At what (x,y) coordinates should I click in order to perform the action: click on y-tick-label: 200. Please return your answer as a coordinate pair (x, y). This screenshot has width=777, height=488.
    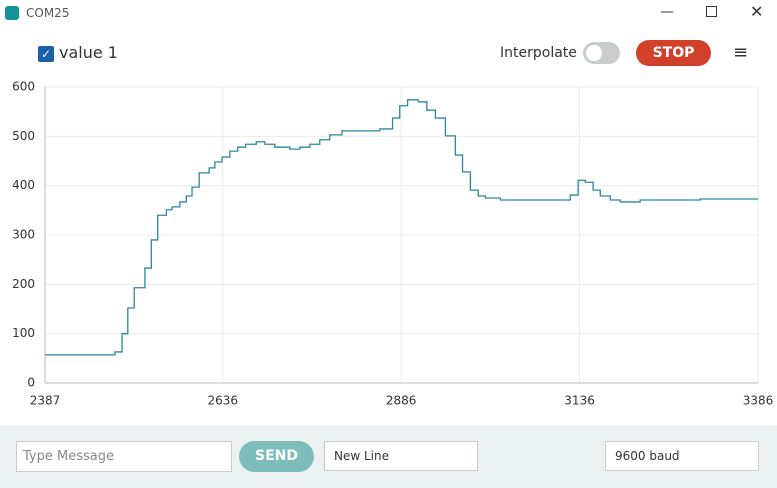
    Looking at the image, I should click on (23, 284).